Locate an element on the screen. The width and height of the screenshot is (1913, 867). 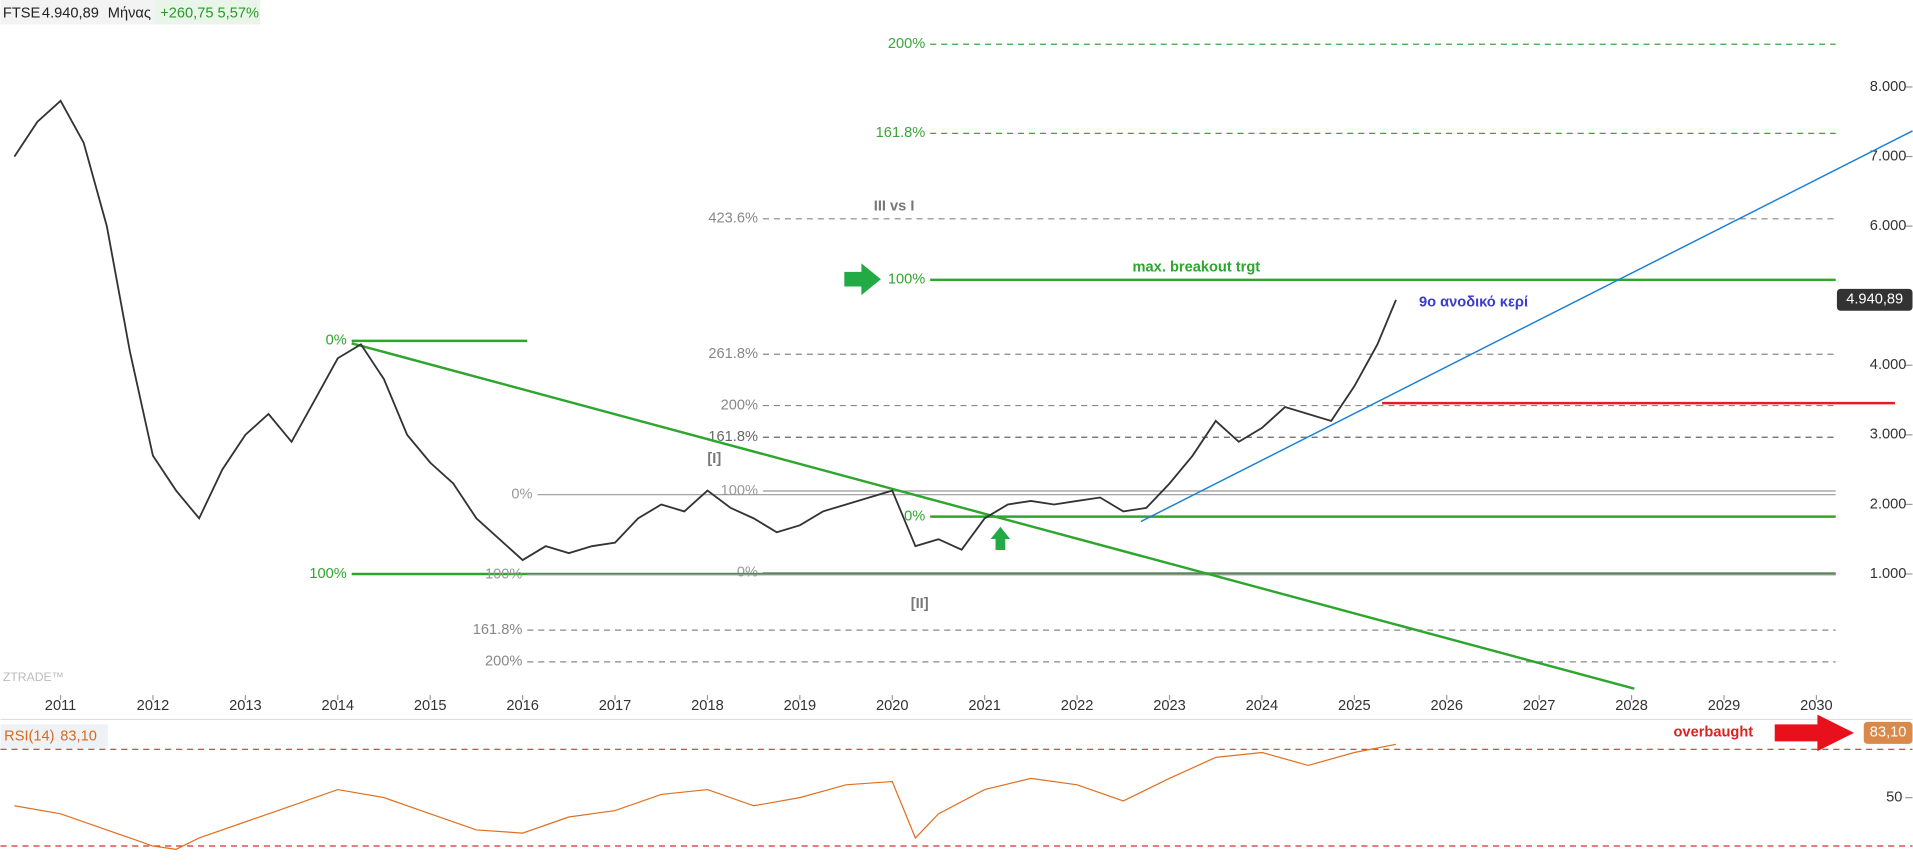
x-tick-label: 2017 is located at coordinates (615, 706).